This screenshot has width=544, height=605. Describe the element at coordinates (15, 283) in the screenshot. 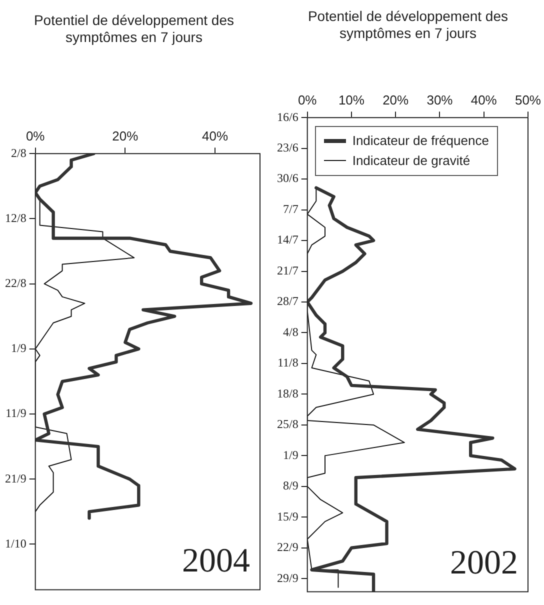

I see `y-tick-label: 22/8` at that location.